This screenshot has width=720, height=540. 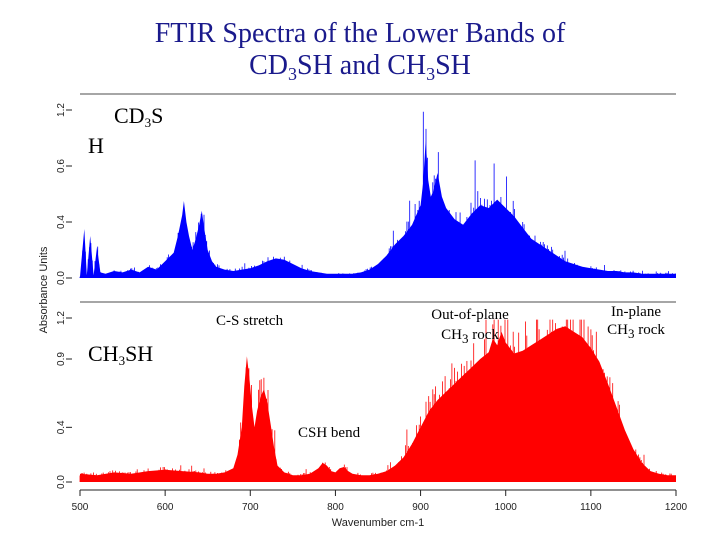 I want to click on annotation-csh-bend: CSH bend, so click(x=329, y=433).